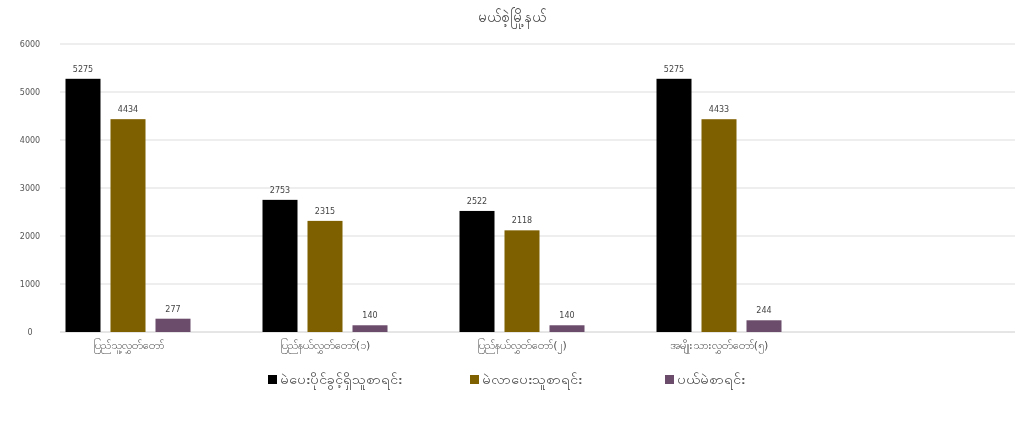  I want to click on x-tick-label: ပြည်နယ်လွှတ်တော်(၁), so click(325, 346).